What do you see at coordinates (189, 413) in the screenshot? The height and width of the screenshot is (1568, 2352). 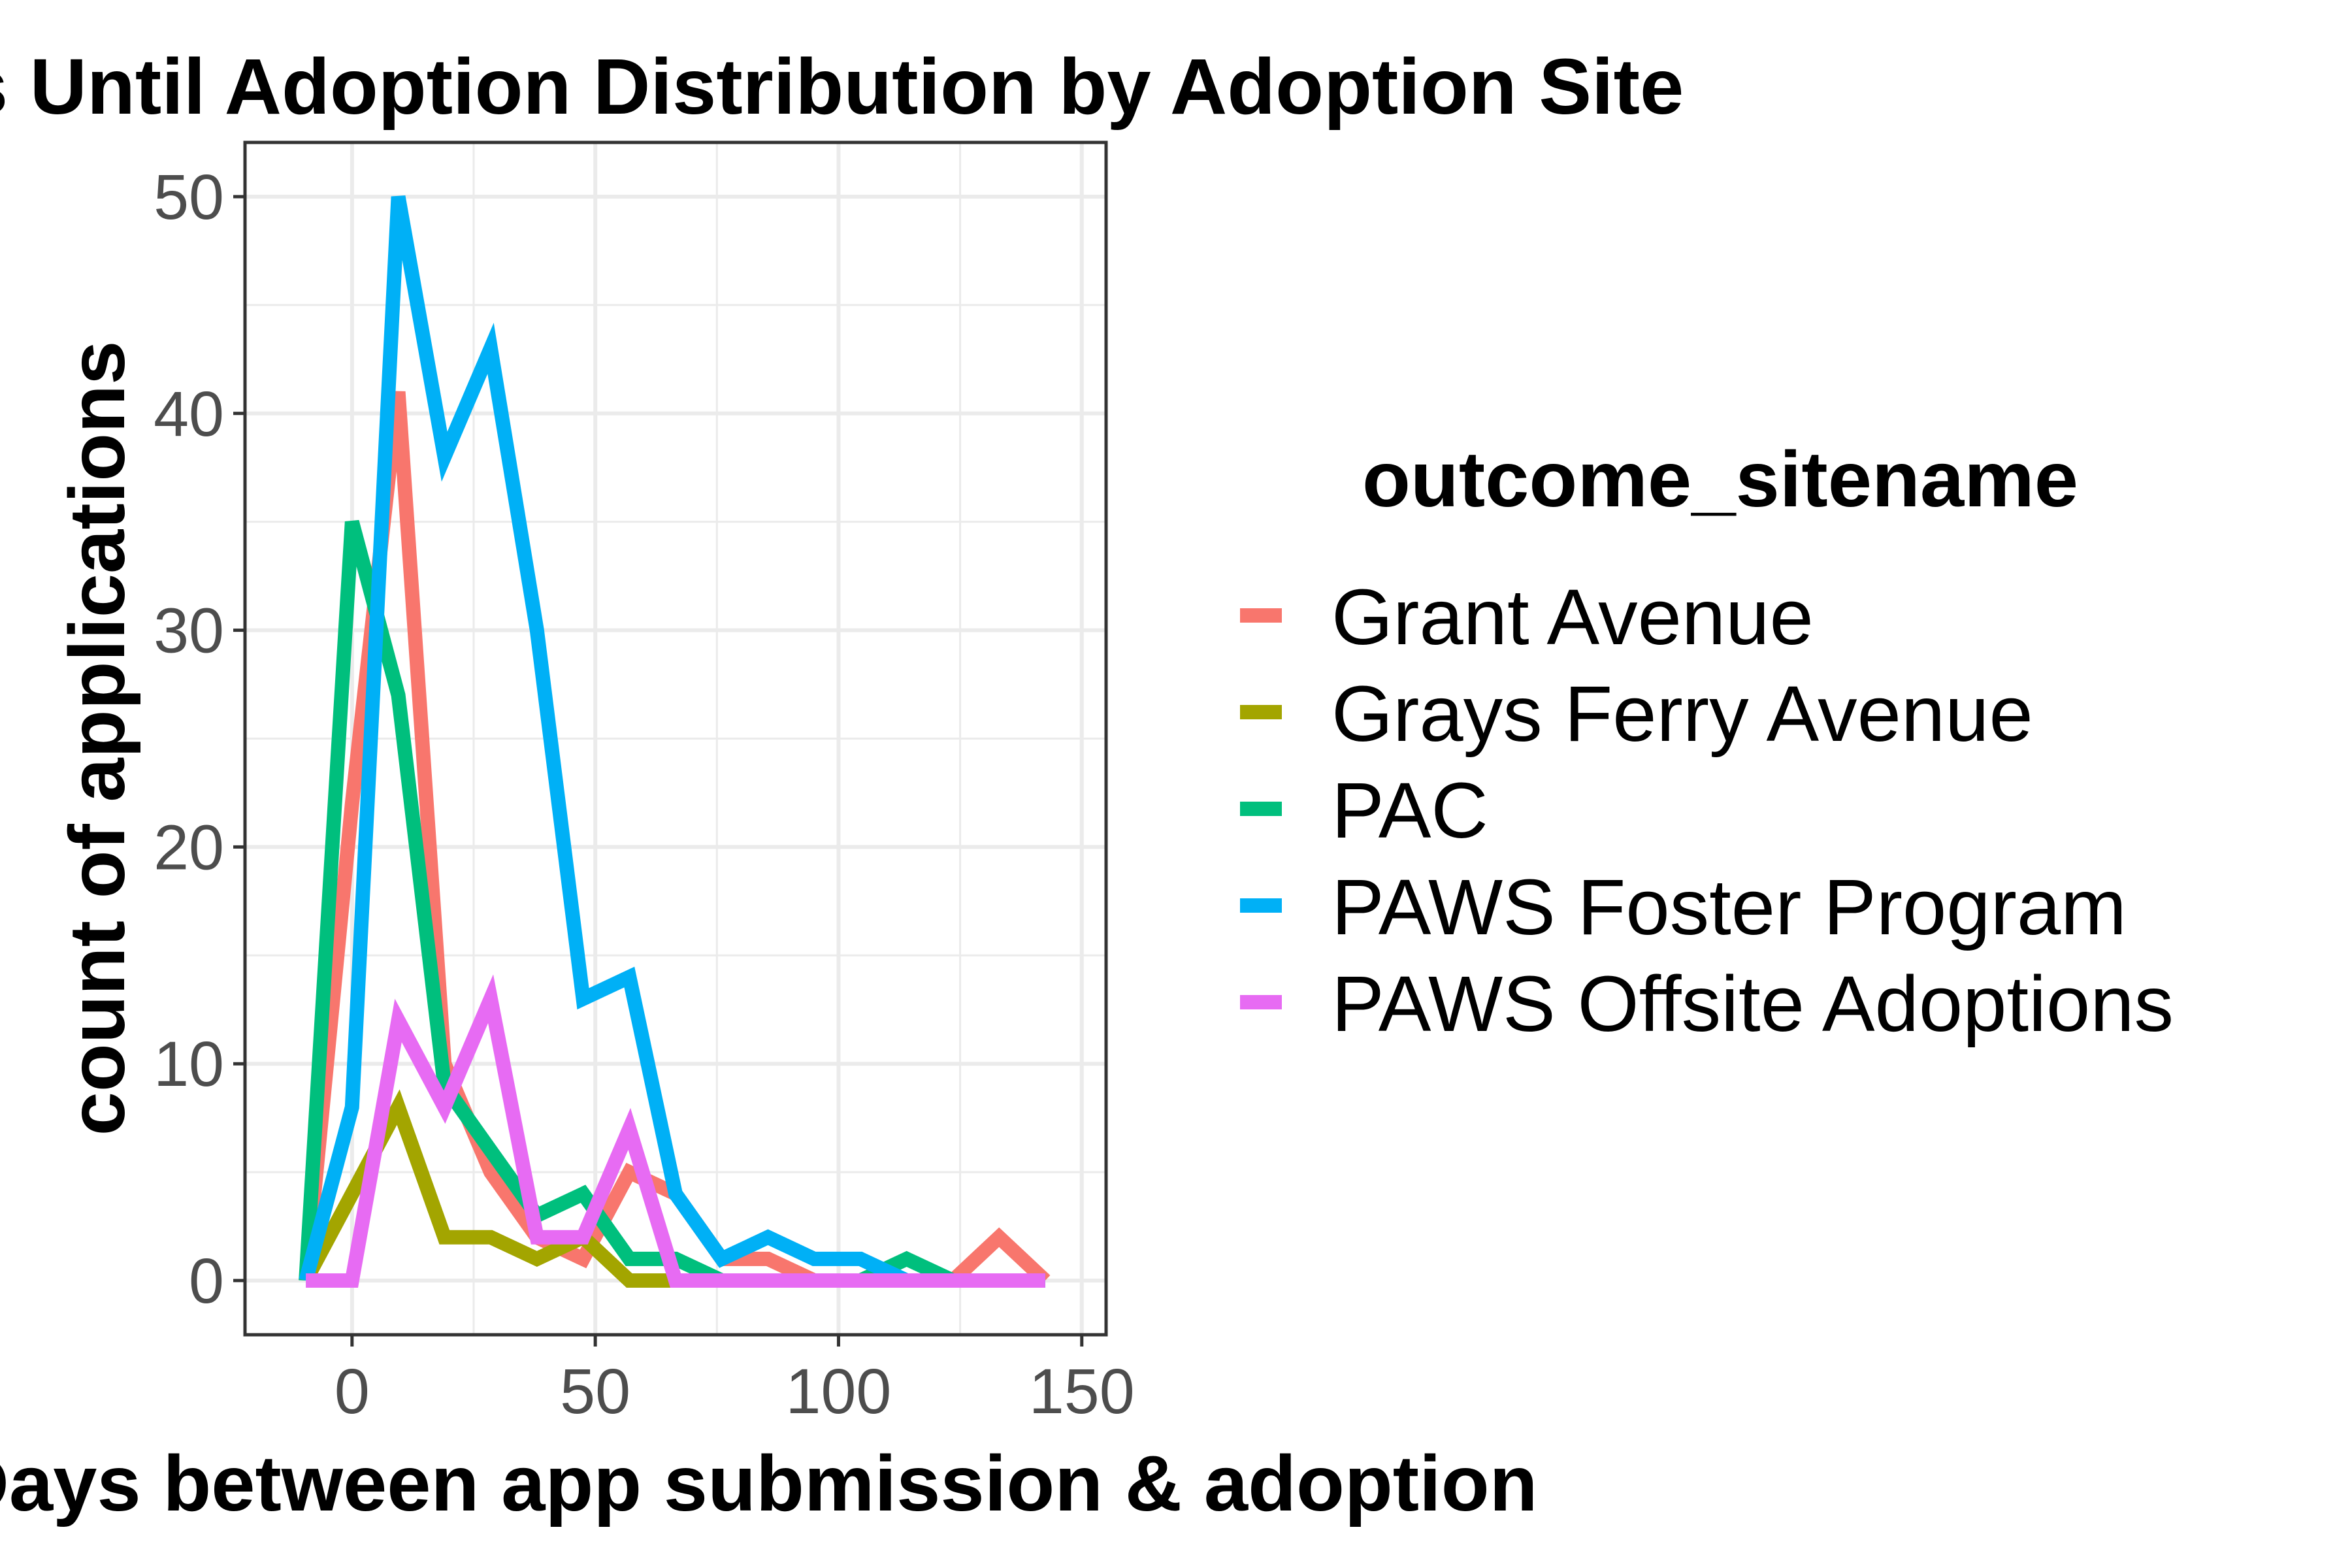 I see `y-tick-label: 40` at bounding box center [189, 413].